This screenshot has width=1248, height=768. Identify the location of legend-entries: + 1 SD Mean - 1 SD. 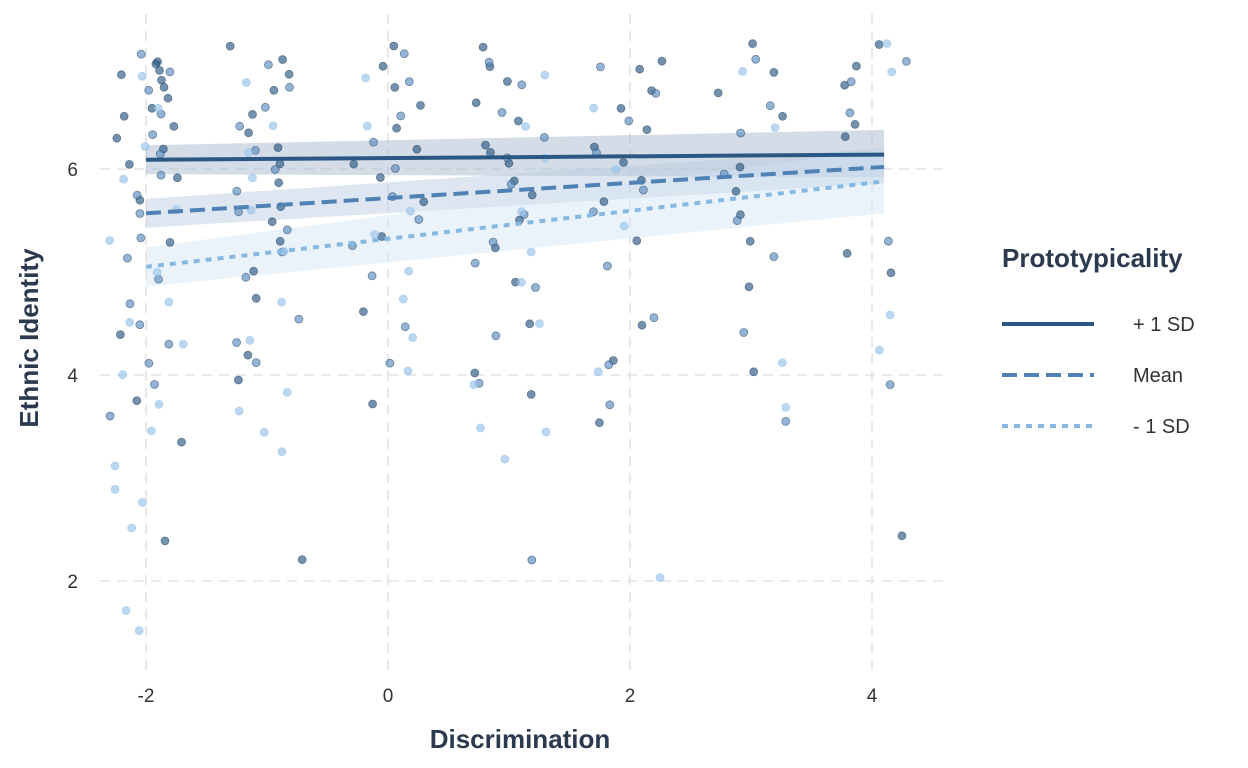
(1098, 376).